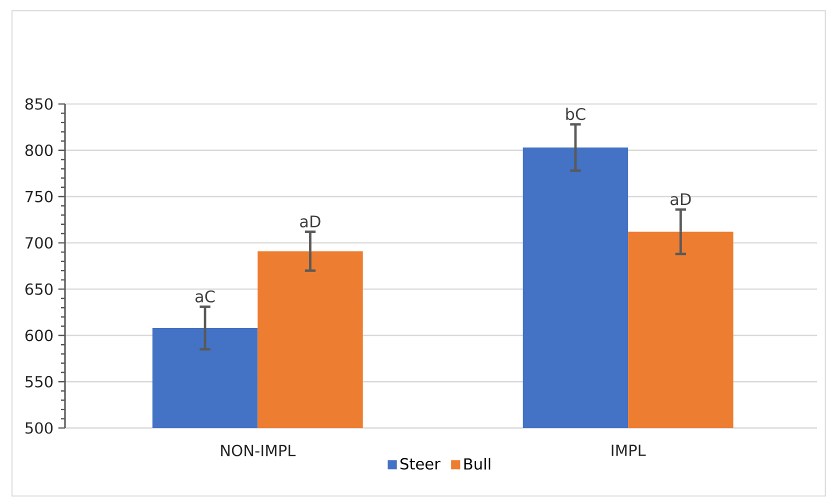 This screenshot has height=500, width=827. Describe the element at coordinates (39, 289) in the screenshot. I see `y-tick-label: 650` at that location.